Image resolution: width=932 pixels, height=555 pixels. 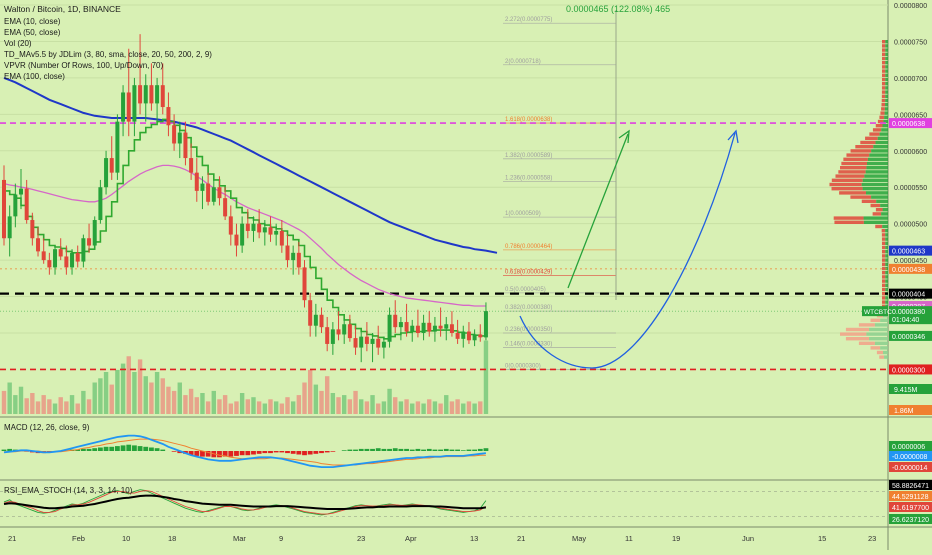 What do you see at coordinates (598, 211) in the screenshot?
I see `green-projection-arrow` at bounding box center [598, 211].